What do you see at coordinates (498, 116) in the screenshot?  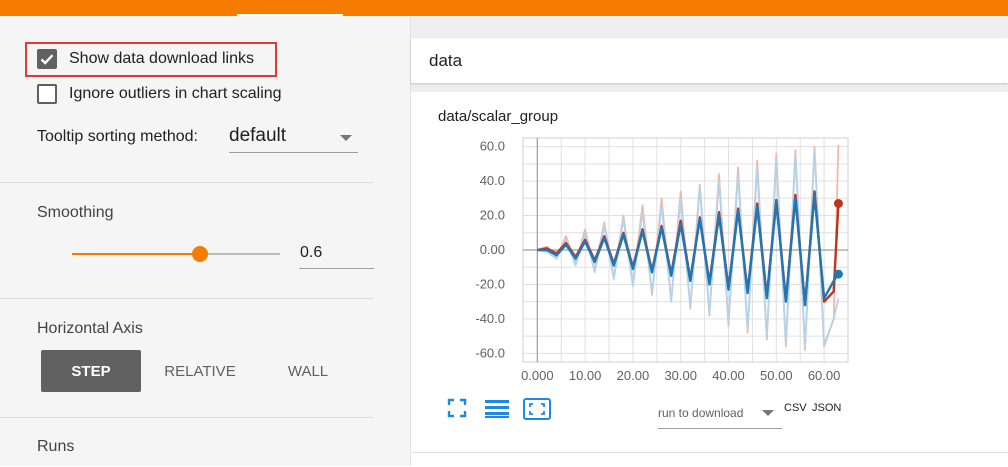 I see `chart-title: data/scalar_group` at bounding box center [498, 116].